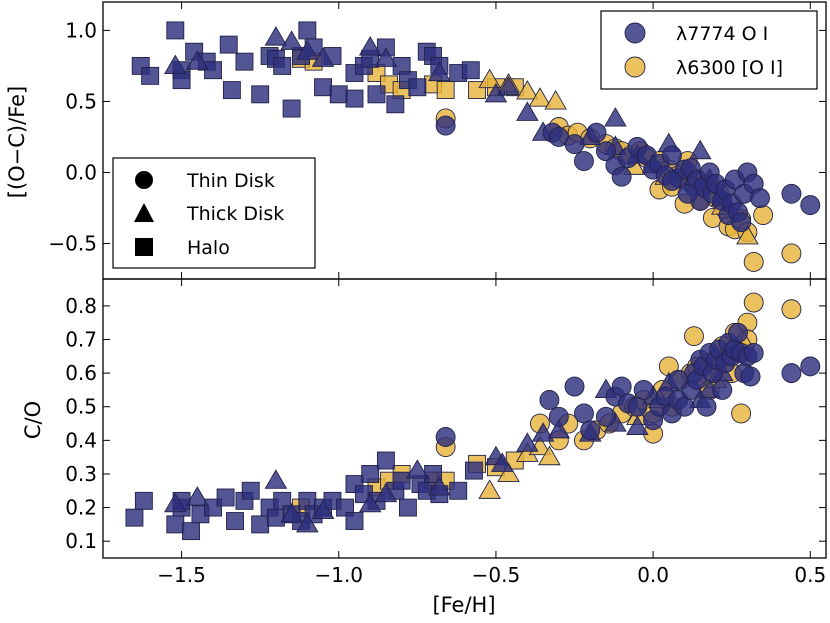  Describe the element at coordinates (230, 181) in the screenshot. I see `thin-disk-label: Thin Disk` at that location.